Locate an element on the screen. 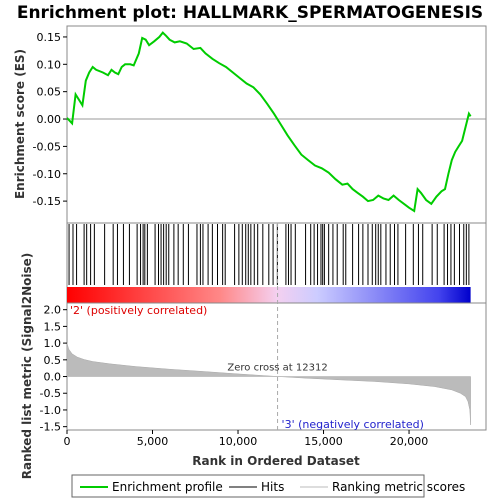 The image size is (500, 500). rank-y-ticks: 2.0 1.5 1.0 0.5 0.0 -0.5 -1.0 -1.5 is located at coordinates (53, 369).